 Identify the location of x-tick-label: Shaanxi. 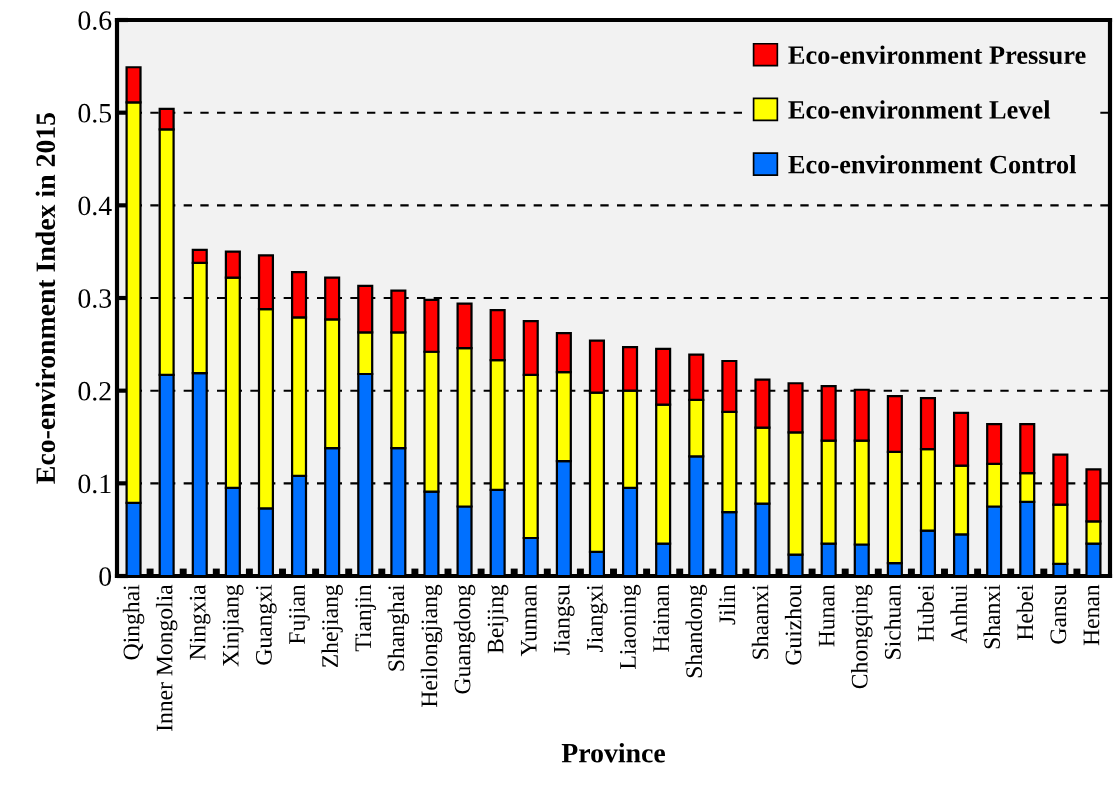
(760, 621).